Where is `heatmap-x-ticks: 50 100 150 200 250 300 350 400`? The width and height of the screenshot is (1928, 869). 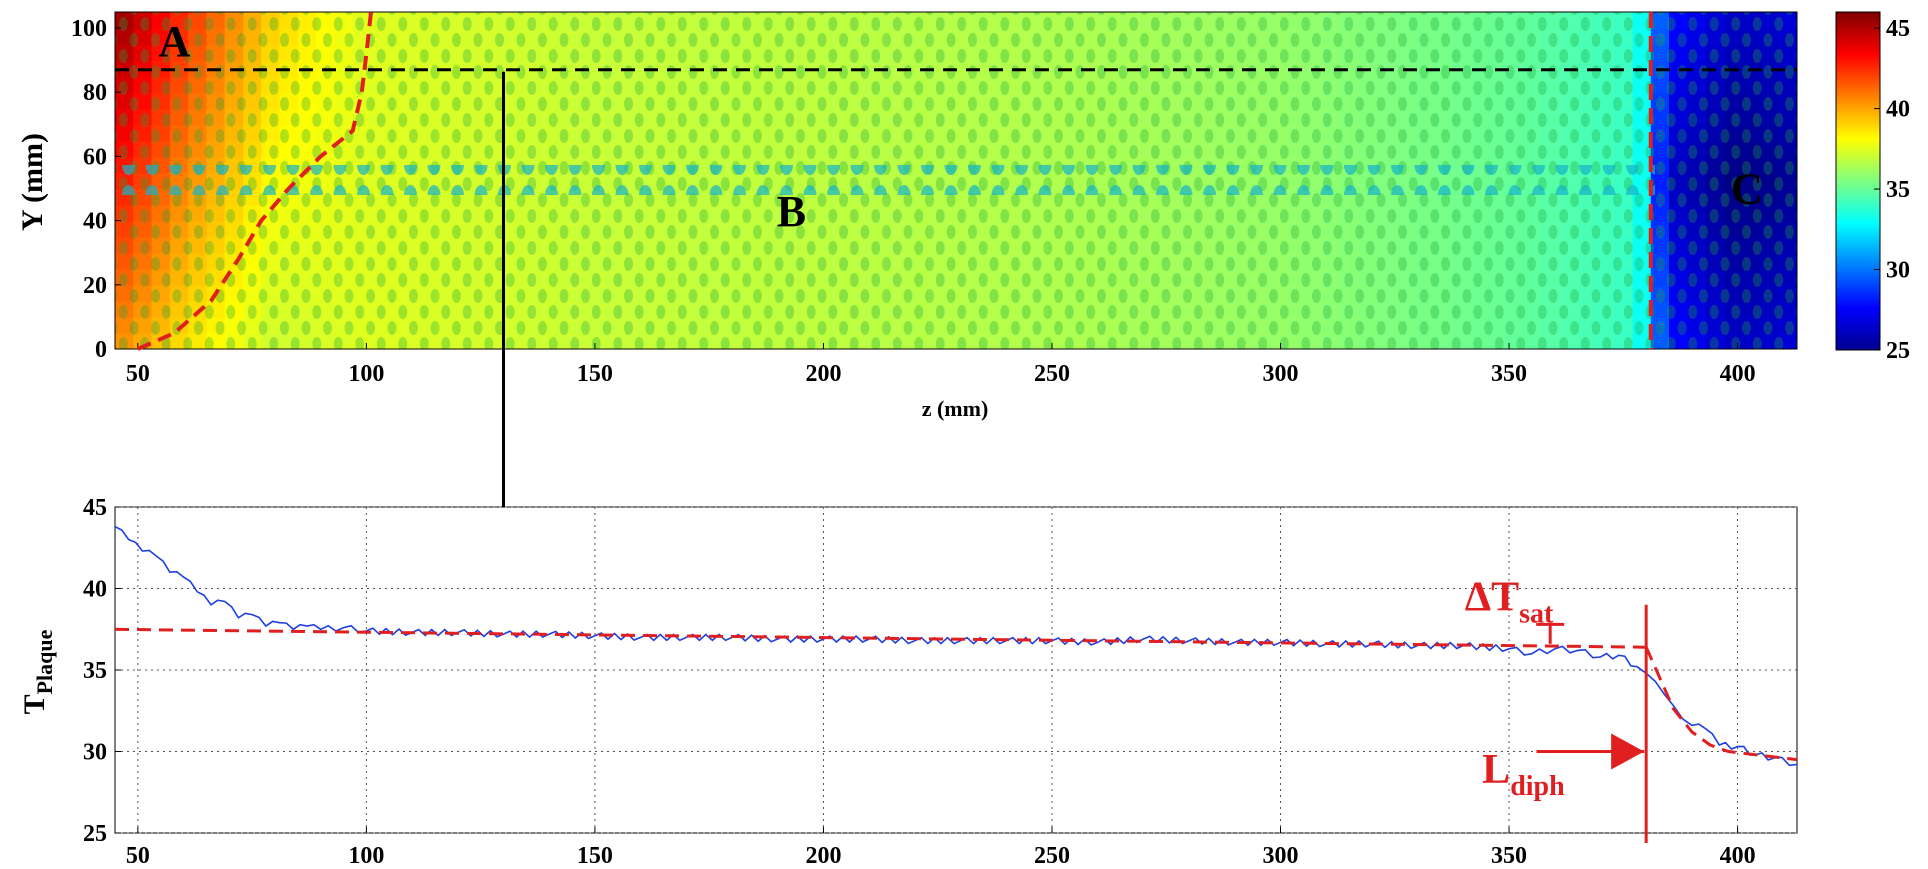 heatmap-x-ticks: 50 100 150 200 250 300 350 400 is located at coordinates (941, 365).